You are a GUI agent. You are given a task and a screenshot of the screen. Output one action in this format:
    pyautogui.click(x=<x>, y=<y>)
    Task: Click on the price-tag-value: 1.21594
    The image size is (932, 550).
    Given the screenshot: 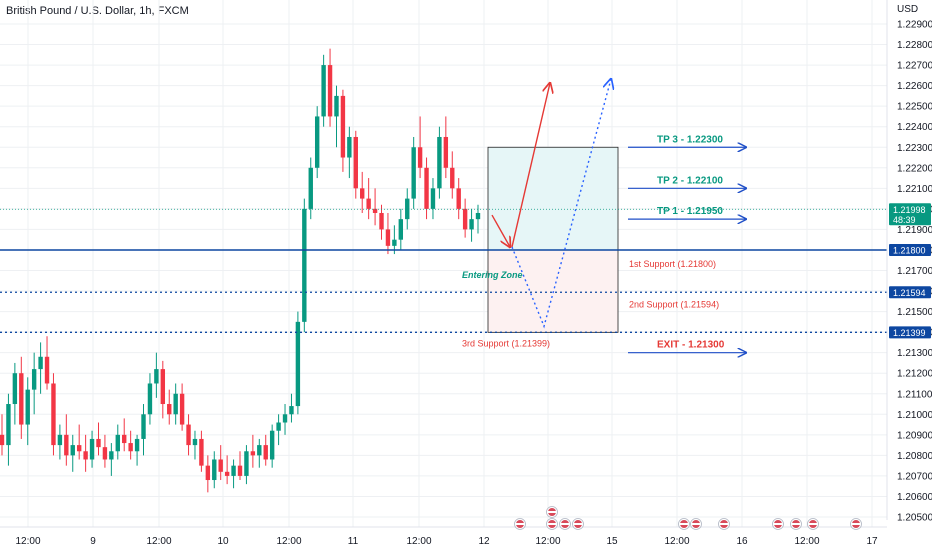 What is the action you would take?
    pyautogui.click(x=909, y=293)
    